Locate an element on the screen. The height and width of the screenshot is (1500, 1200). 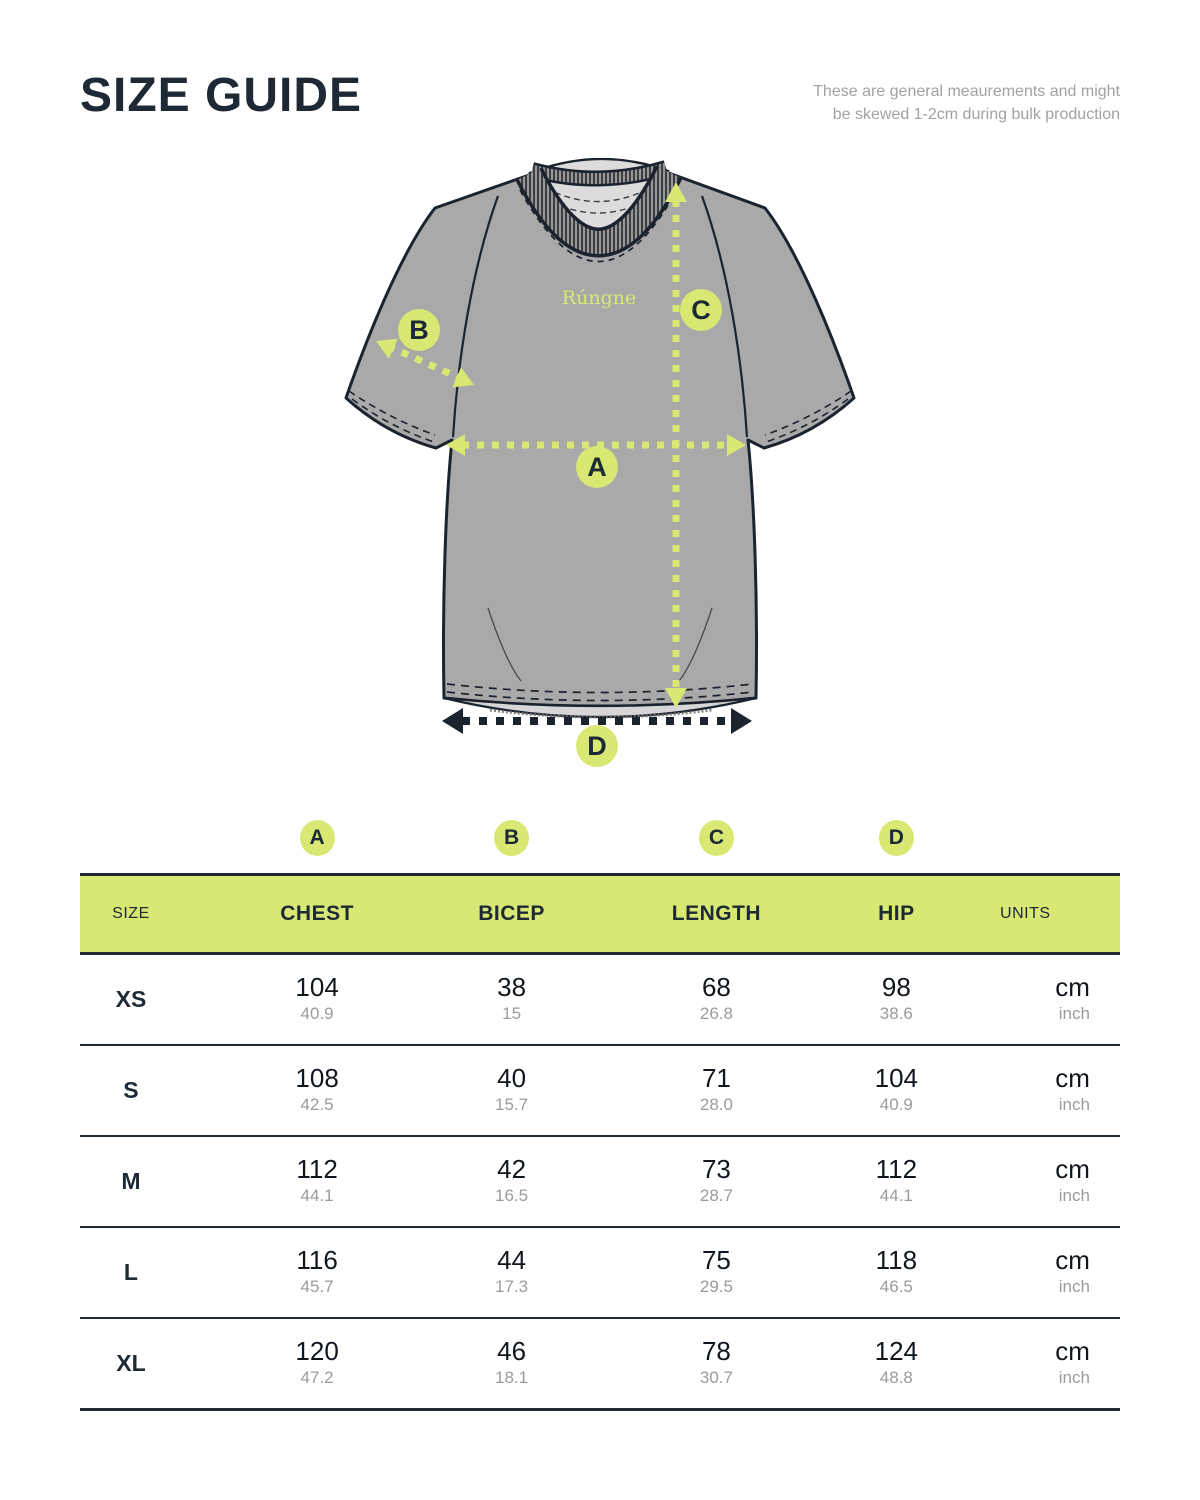
measure-arrow-d-right is located at coordinates (741, 721).